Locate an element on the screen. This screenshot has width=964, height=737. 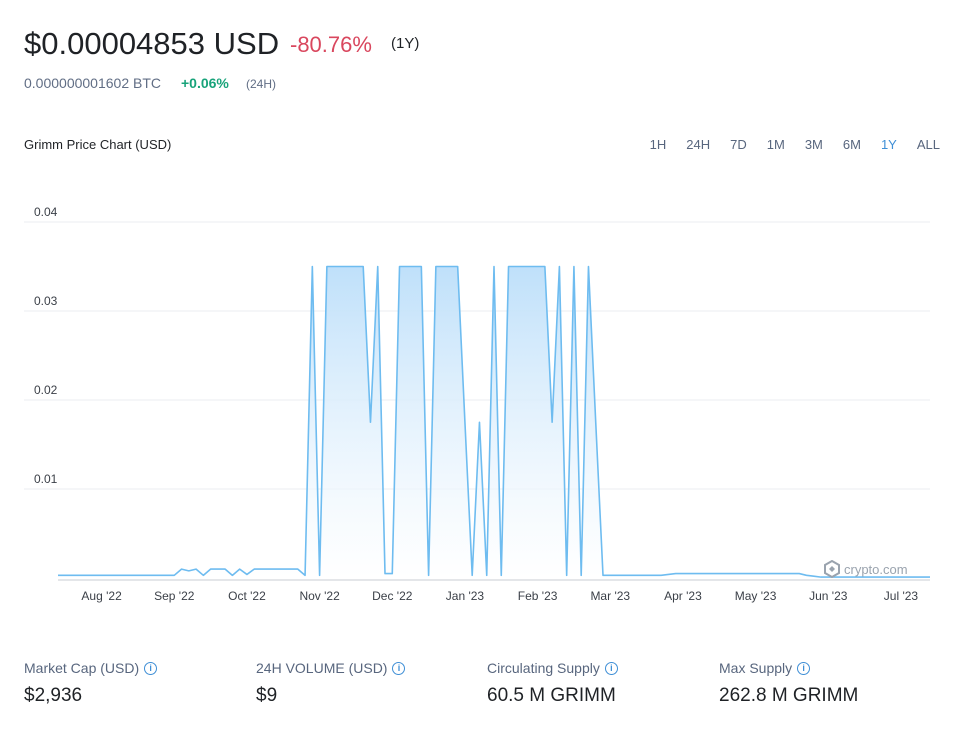
stat-label: Circulating Supply is located at coordinates (543, 668).